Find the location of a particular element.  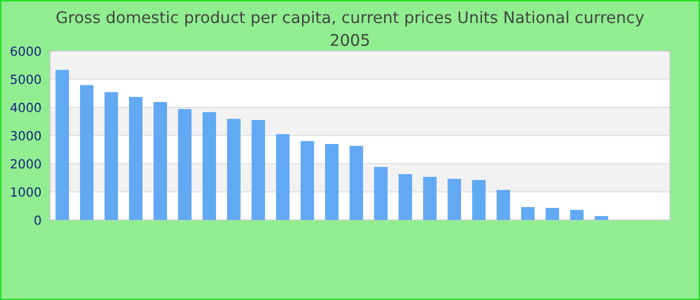

y-tick-label: 1000 is located at coordinates (26, 192).